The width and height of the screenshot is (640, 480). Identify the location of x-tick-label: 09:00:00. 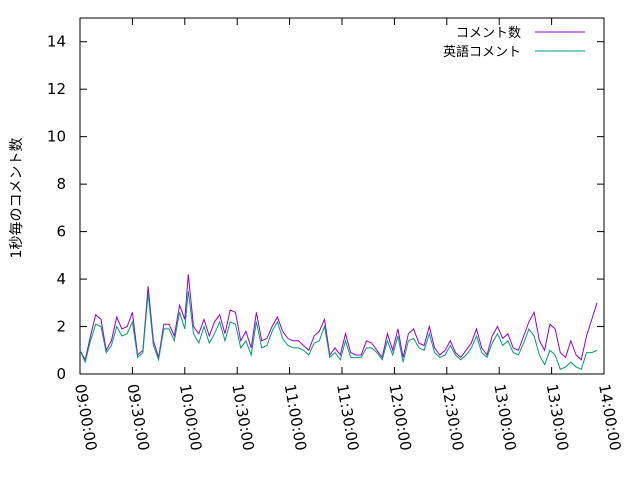
(85, 417).